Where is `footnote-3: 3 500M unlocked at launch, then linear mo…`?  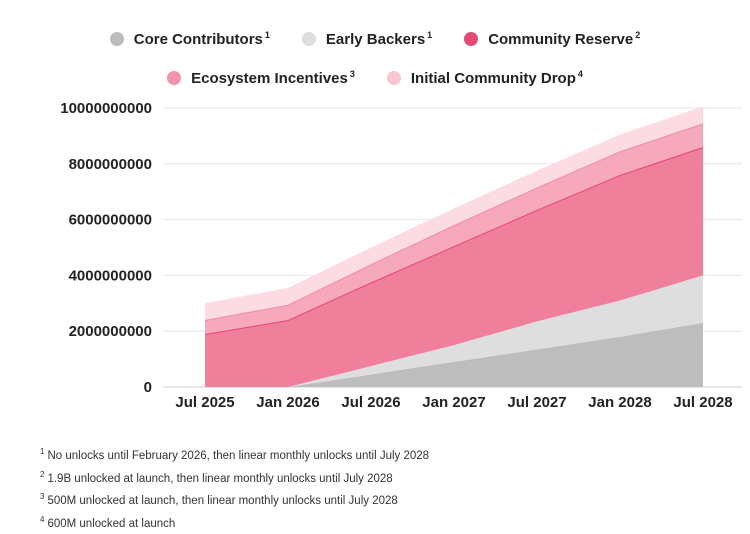
footnote-3: 3 500M unlocked at launch, then linear mo… is located at coordinates (234, 499).